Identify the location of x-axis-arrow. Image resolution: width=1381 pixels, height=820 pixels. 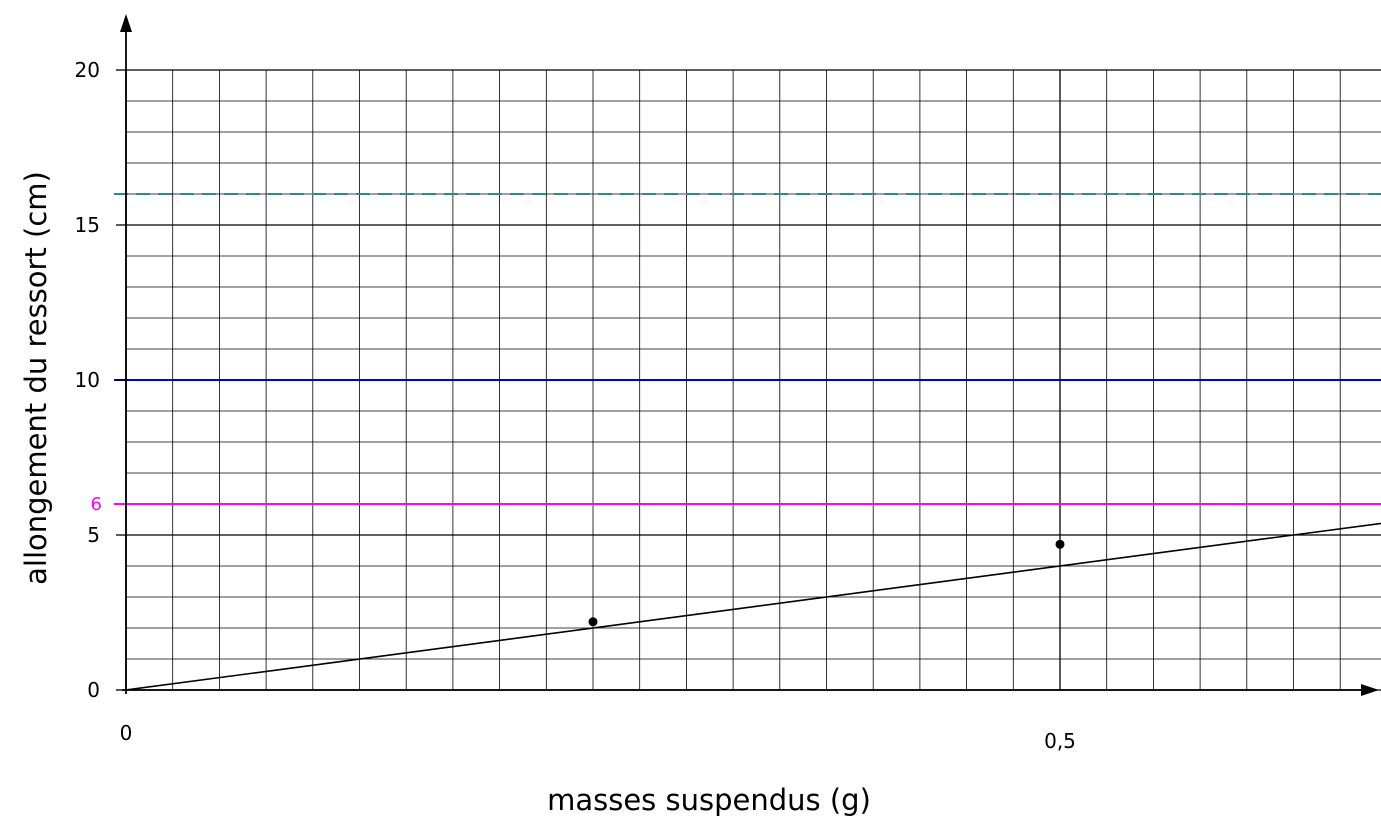
(1370, 690).